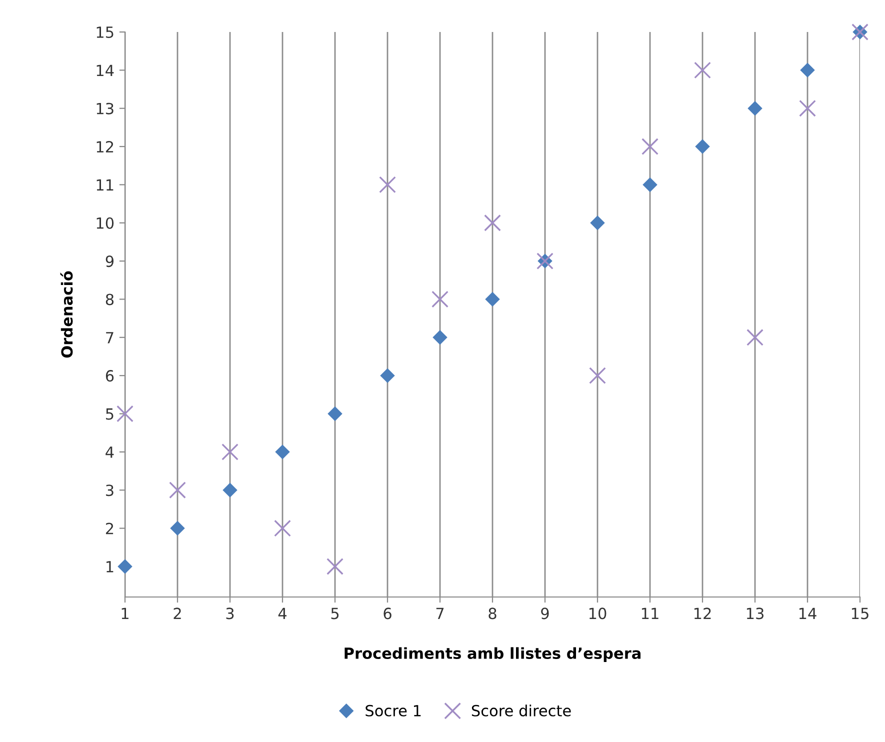  I want to click on x-tick-label: 3, so click(230, 614).